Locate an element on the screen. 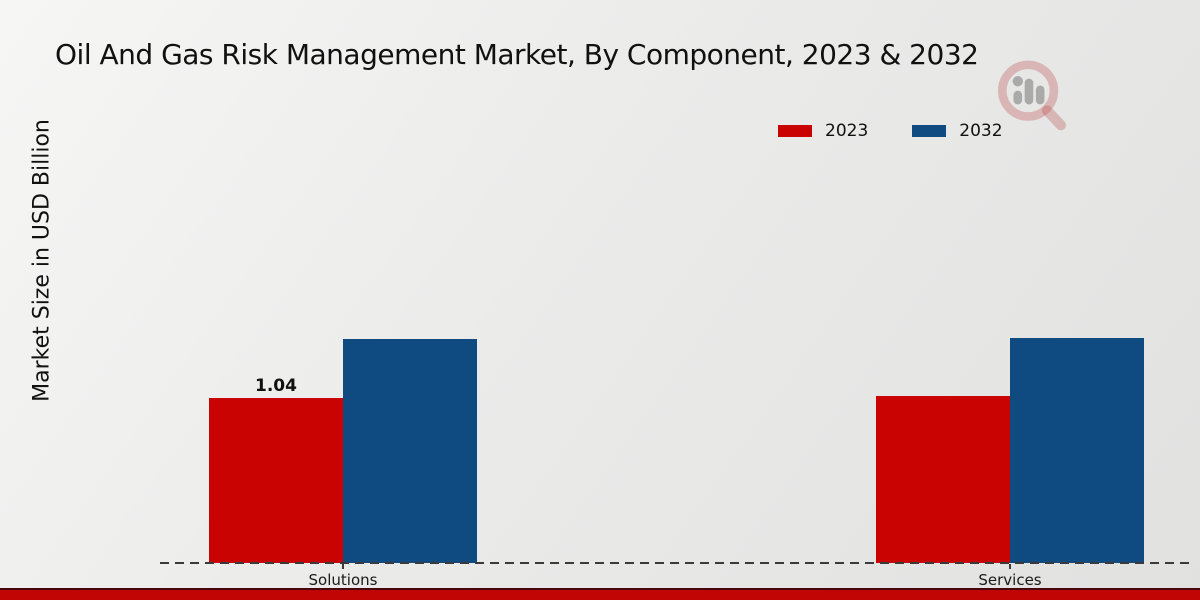  magnifier-logo-icon is located at coordinates (1035, 101).